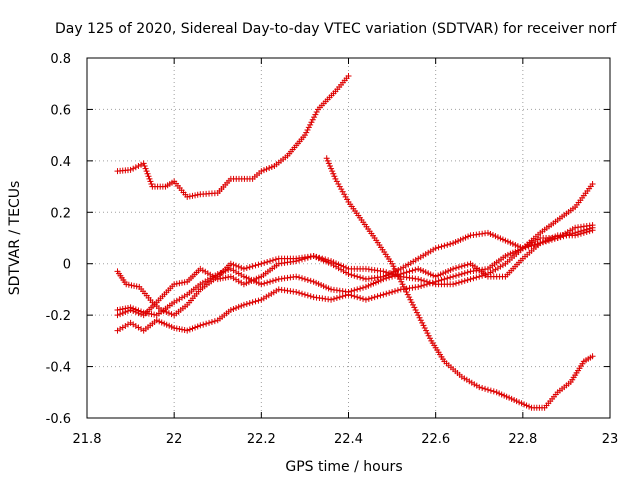 The image size is (640, 480). I want to click on y-tick-label: -0.2, so click(58, 316).